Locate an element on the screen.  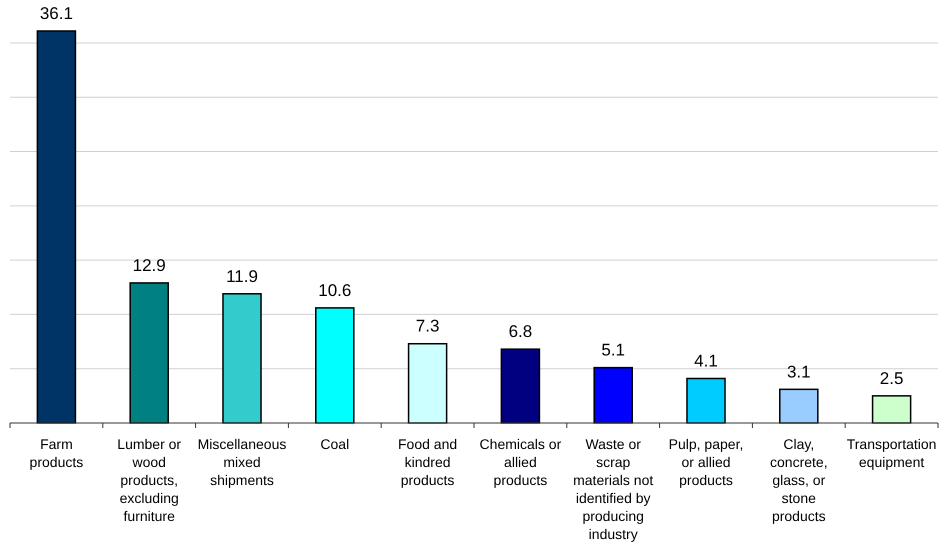
data-label: 10.6 is located at coordinates (335, 290).